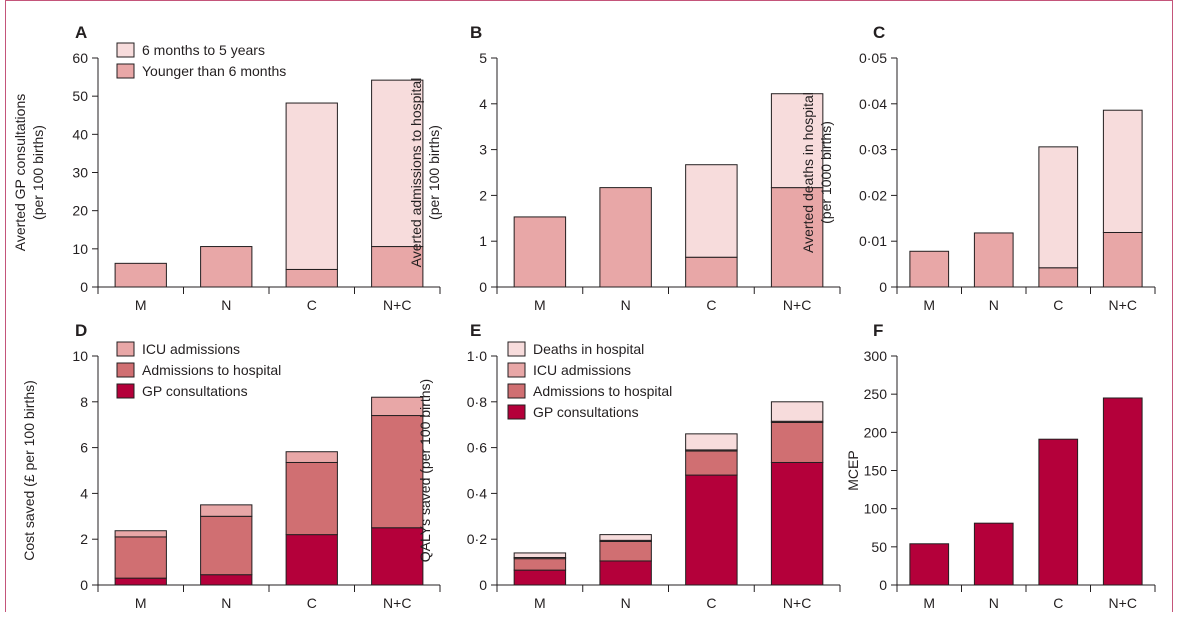 Image resolution: width=1180 pixels, height=619 pixels. What do you see at coordinates (873, 195) in the screenshot?
I see `panel-c-y-tick-label: 0·02` at bounding box center [873, 195].